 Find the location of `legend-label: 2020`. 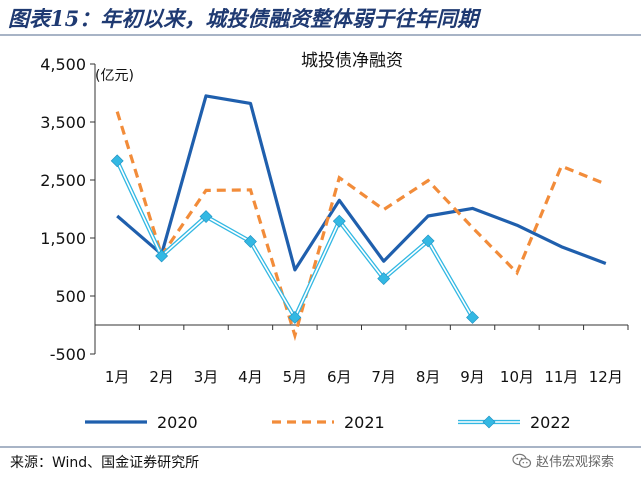

legend-label: 2020 is located at coordinates (177, 422).